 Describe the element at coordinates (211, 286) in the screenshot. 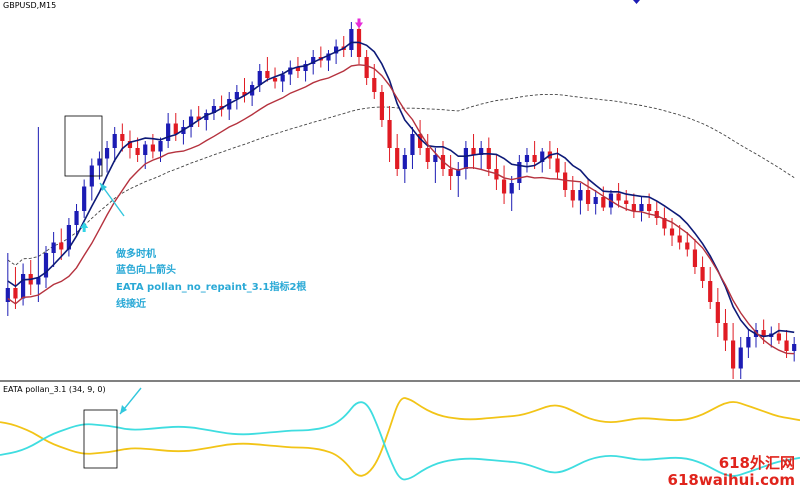

I see `annotation-line-3: EATA pollan_no_repaint_3.1指标2根` at that location.